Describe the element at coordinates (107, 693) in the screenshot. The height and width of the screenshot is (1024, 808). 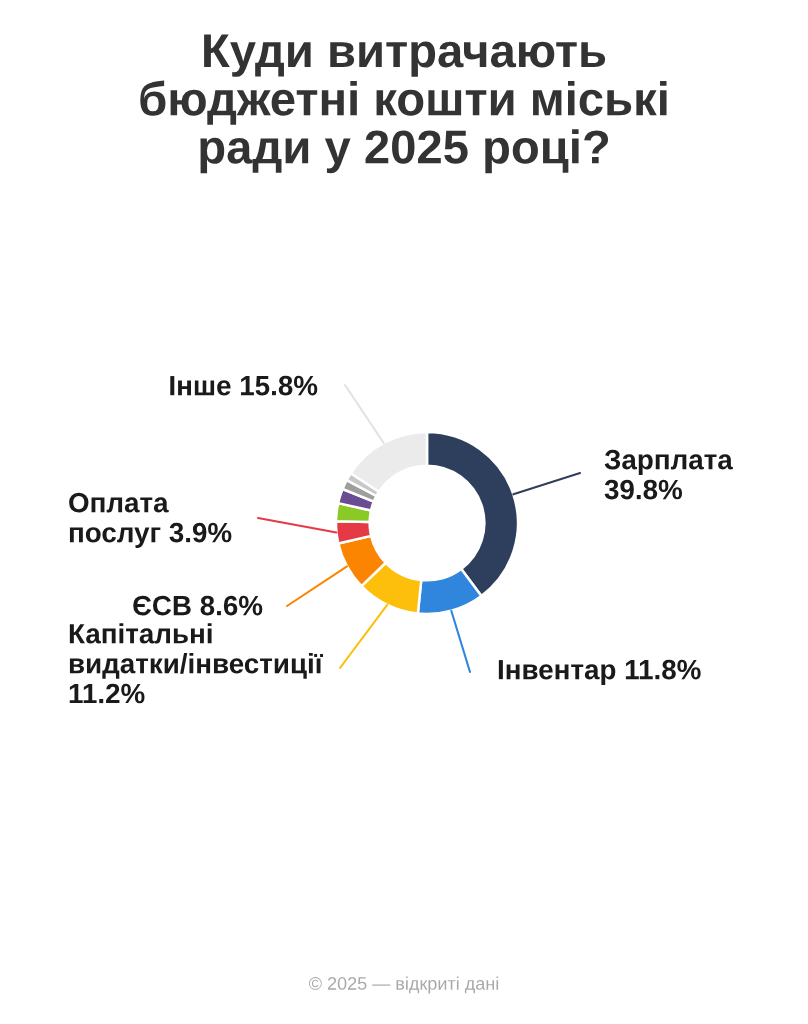
I see `data-label: 11.2%` at that location.